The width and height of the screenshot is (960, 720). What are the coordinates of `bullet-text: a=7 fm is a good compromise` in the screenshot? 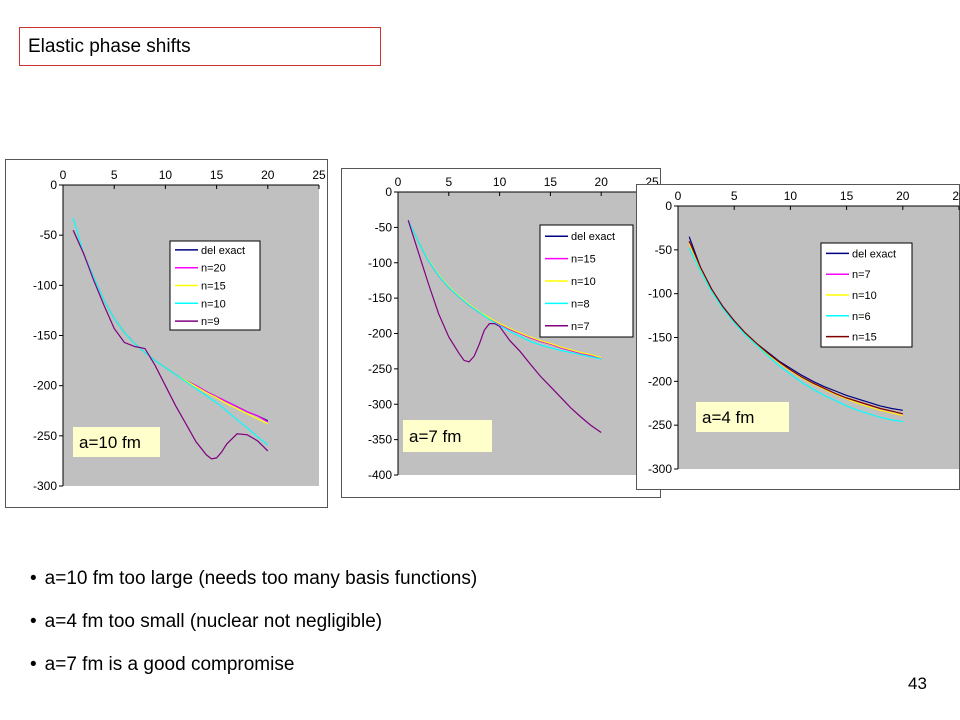 It's located at (169, 664).